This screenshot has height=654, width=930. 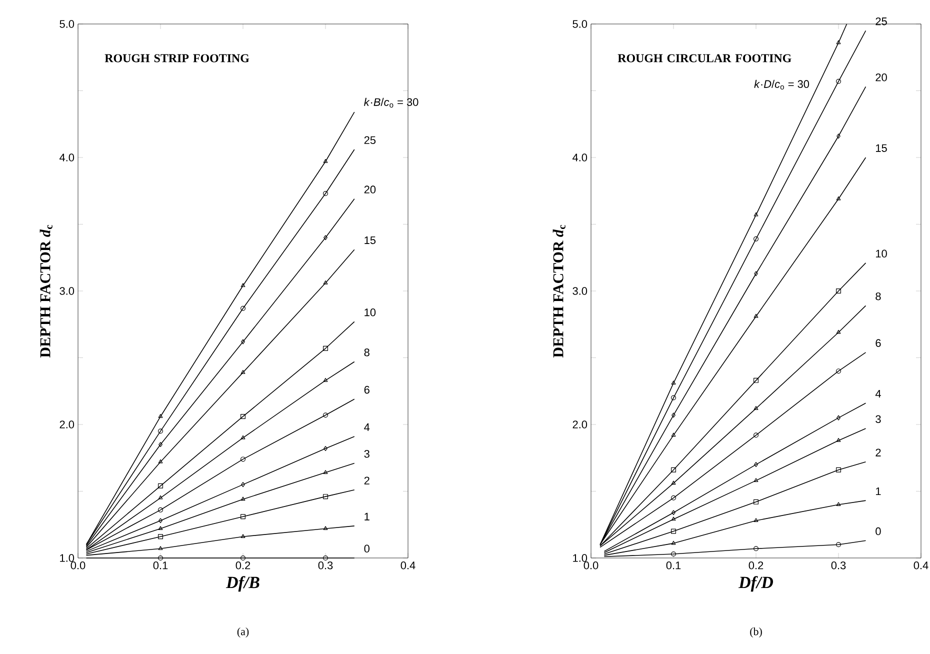 I want to click on text: ROUGH CIRCULAR FOOTING, so click(x=705, y=58).